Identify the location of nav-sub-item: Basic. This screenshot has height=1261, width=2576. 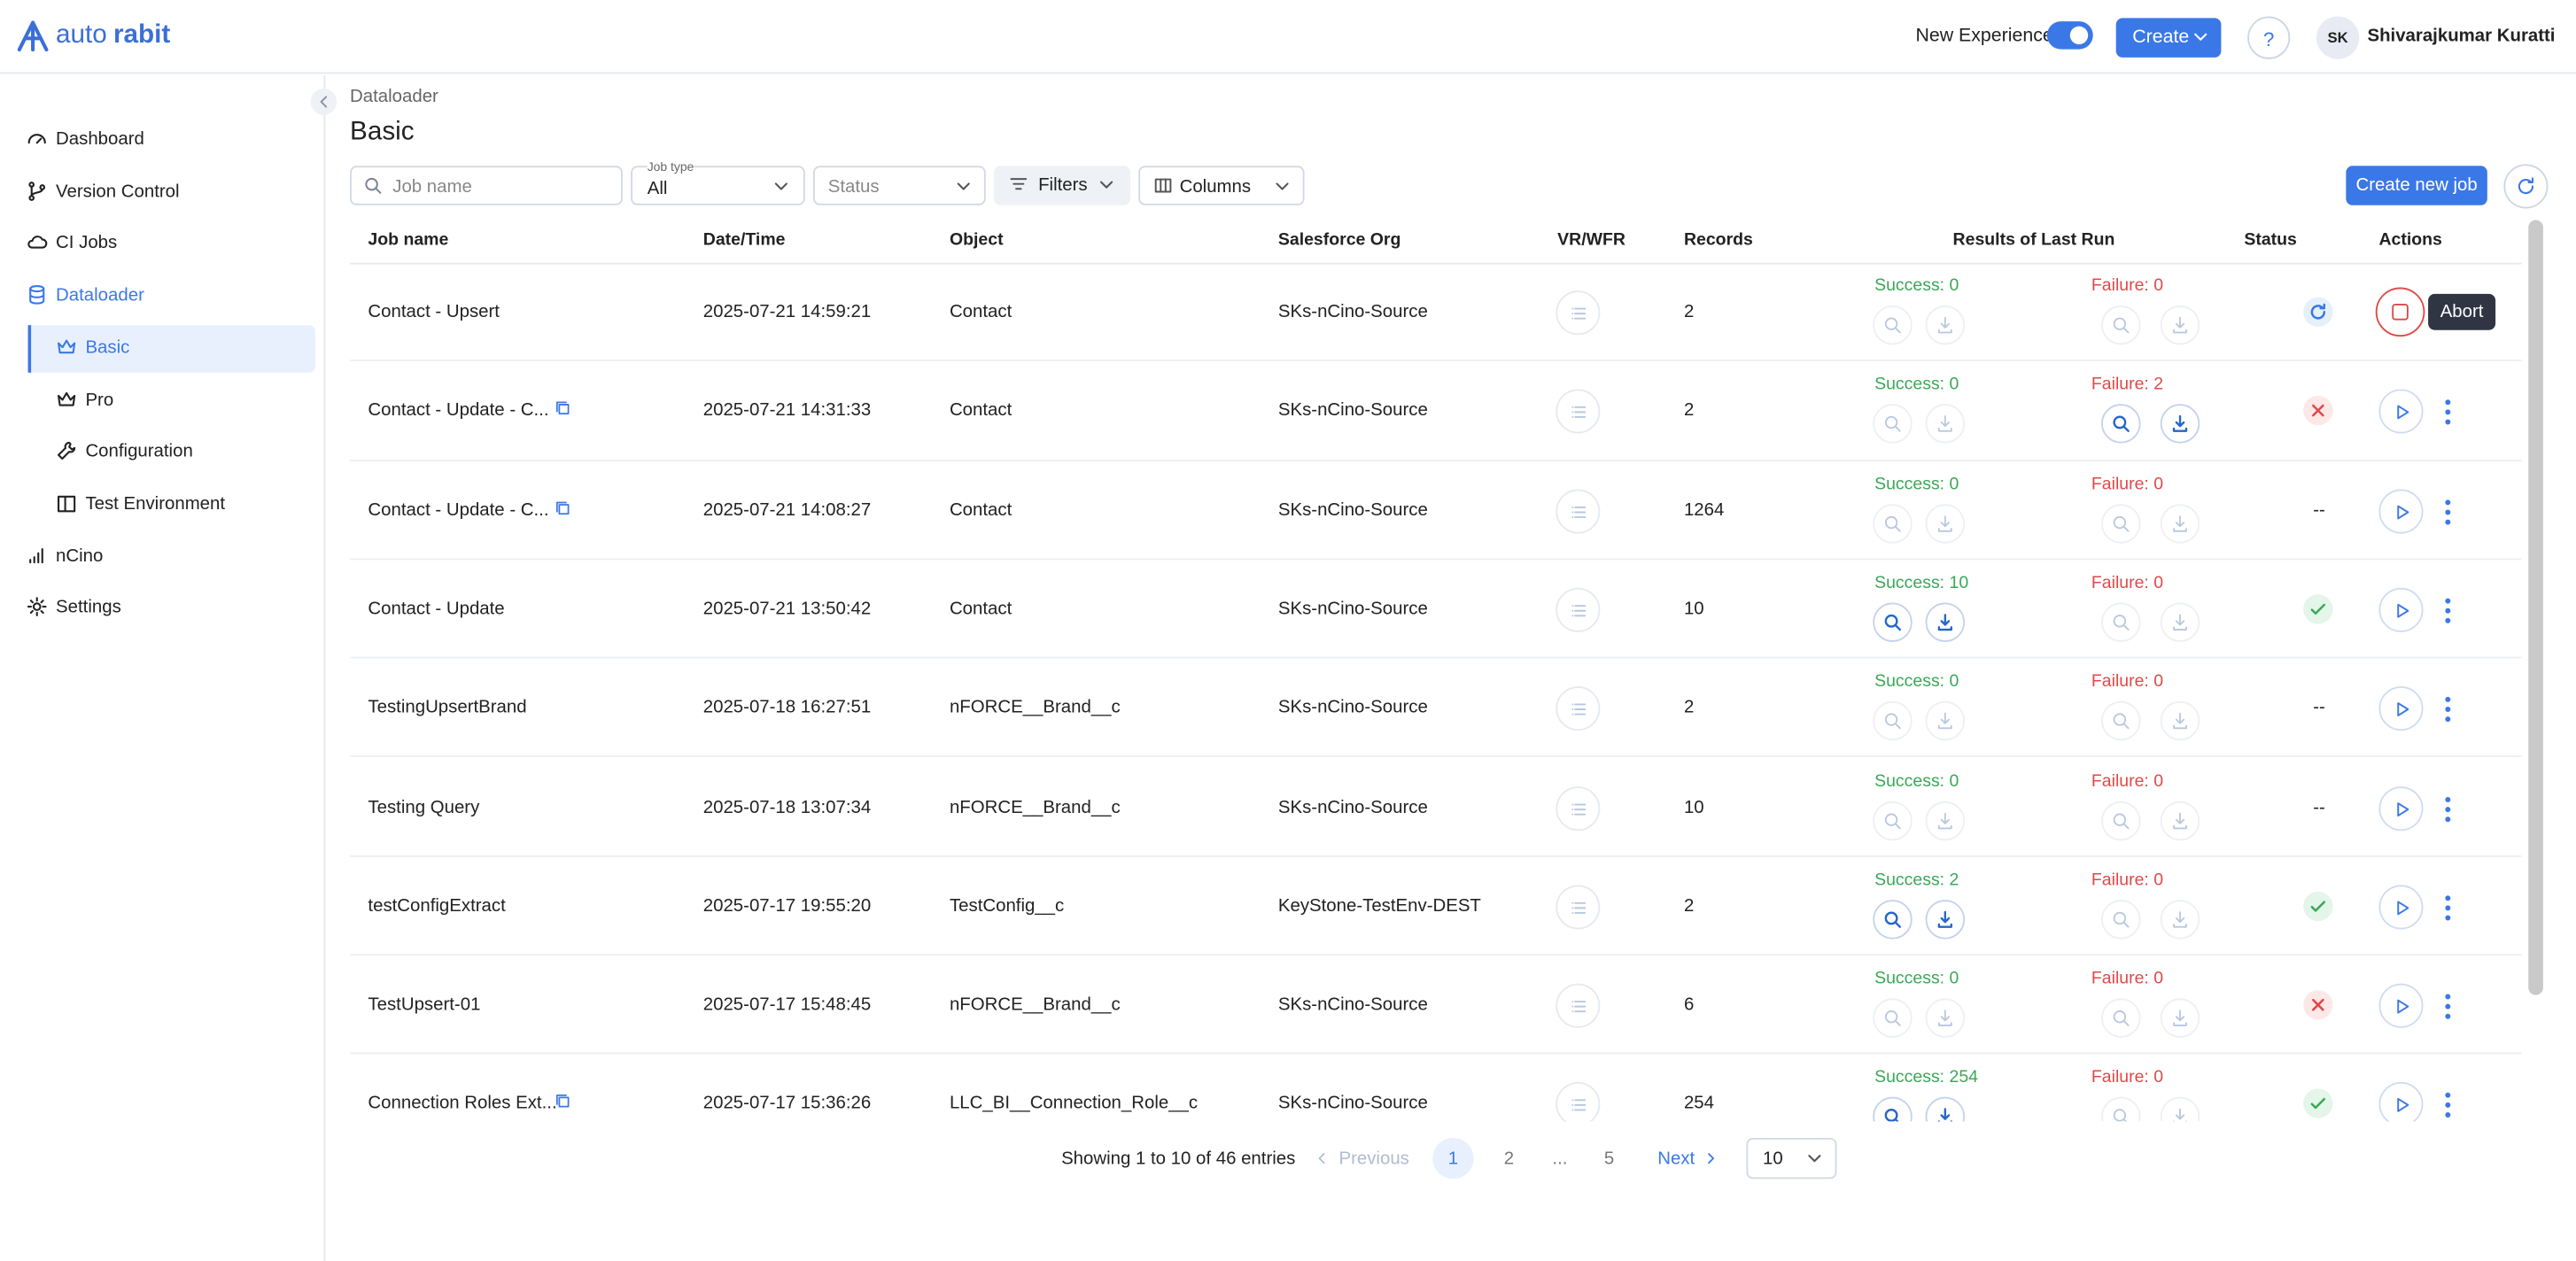
(107, 347).